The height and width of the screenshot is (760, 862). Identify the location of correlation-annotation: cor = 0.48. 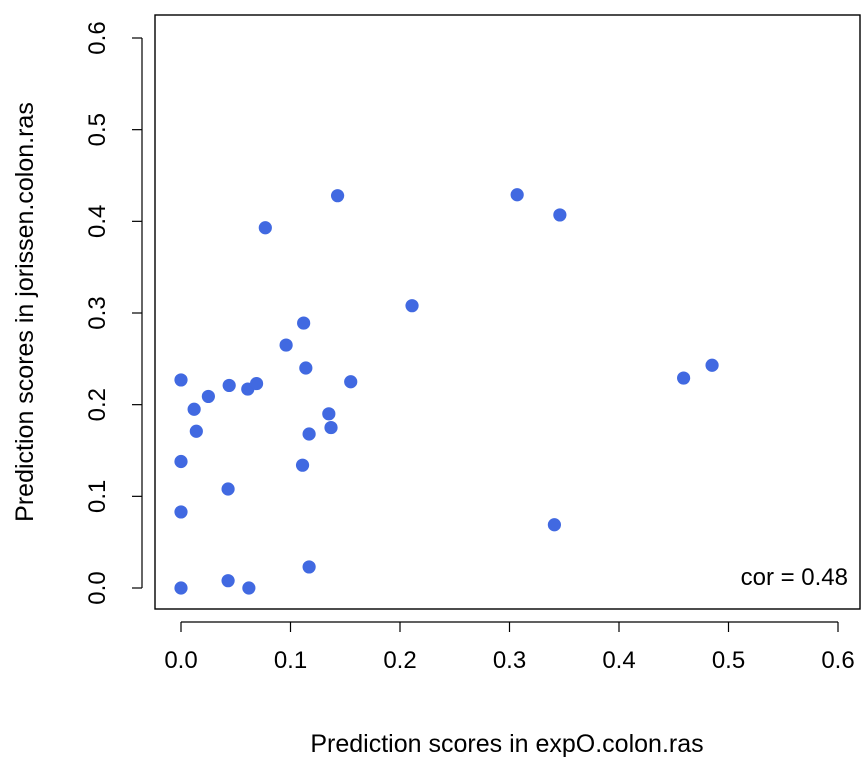
(794, 577).